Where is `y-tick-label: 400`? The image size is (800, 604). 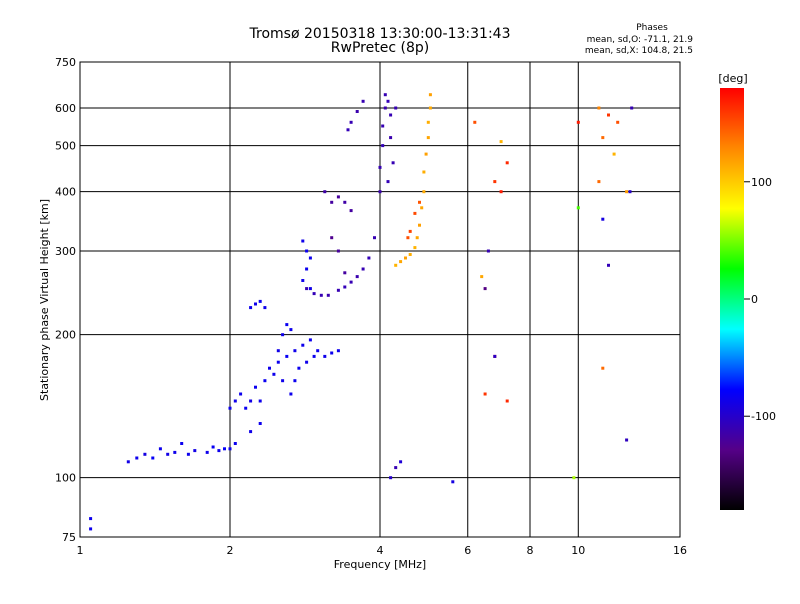
y-tick-label: 400 is located at coordinates (65, 192).